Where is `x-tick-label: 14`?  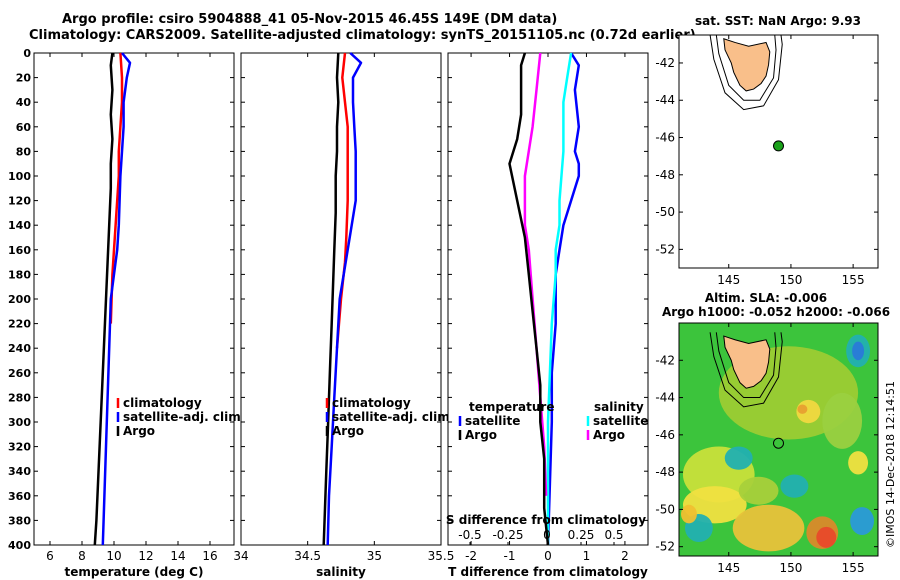 x-tick-label: 14 is located at coordinates (177, 556).